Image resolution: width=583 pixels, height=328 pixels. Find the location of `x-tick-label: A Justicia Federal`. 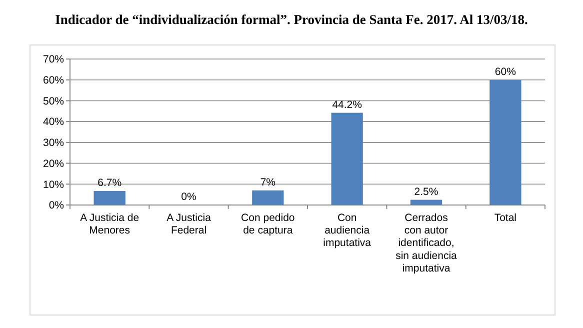

x-tick-label: A Justicia Federal is located at coordinates (189, 224).